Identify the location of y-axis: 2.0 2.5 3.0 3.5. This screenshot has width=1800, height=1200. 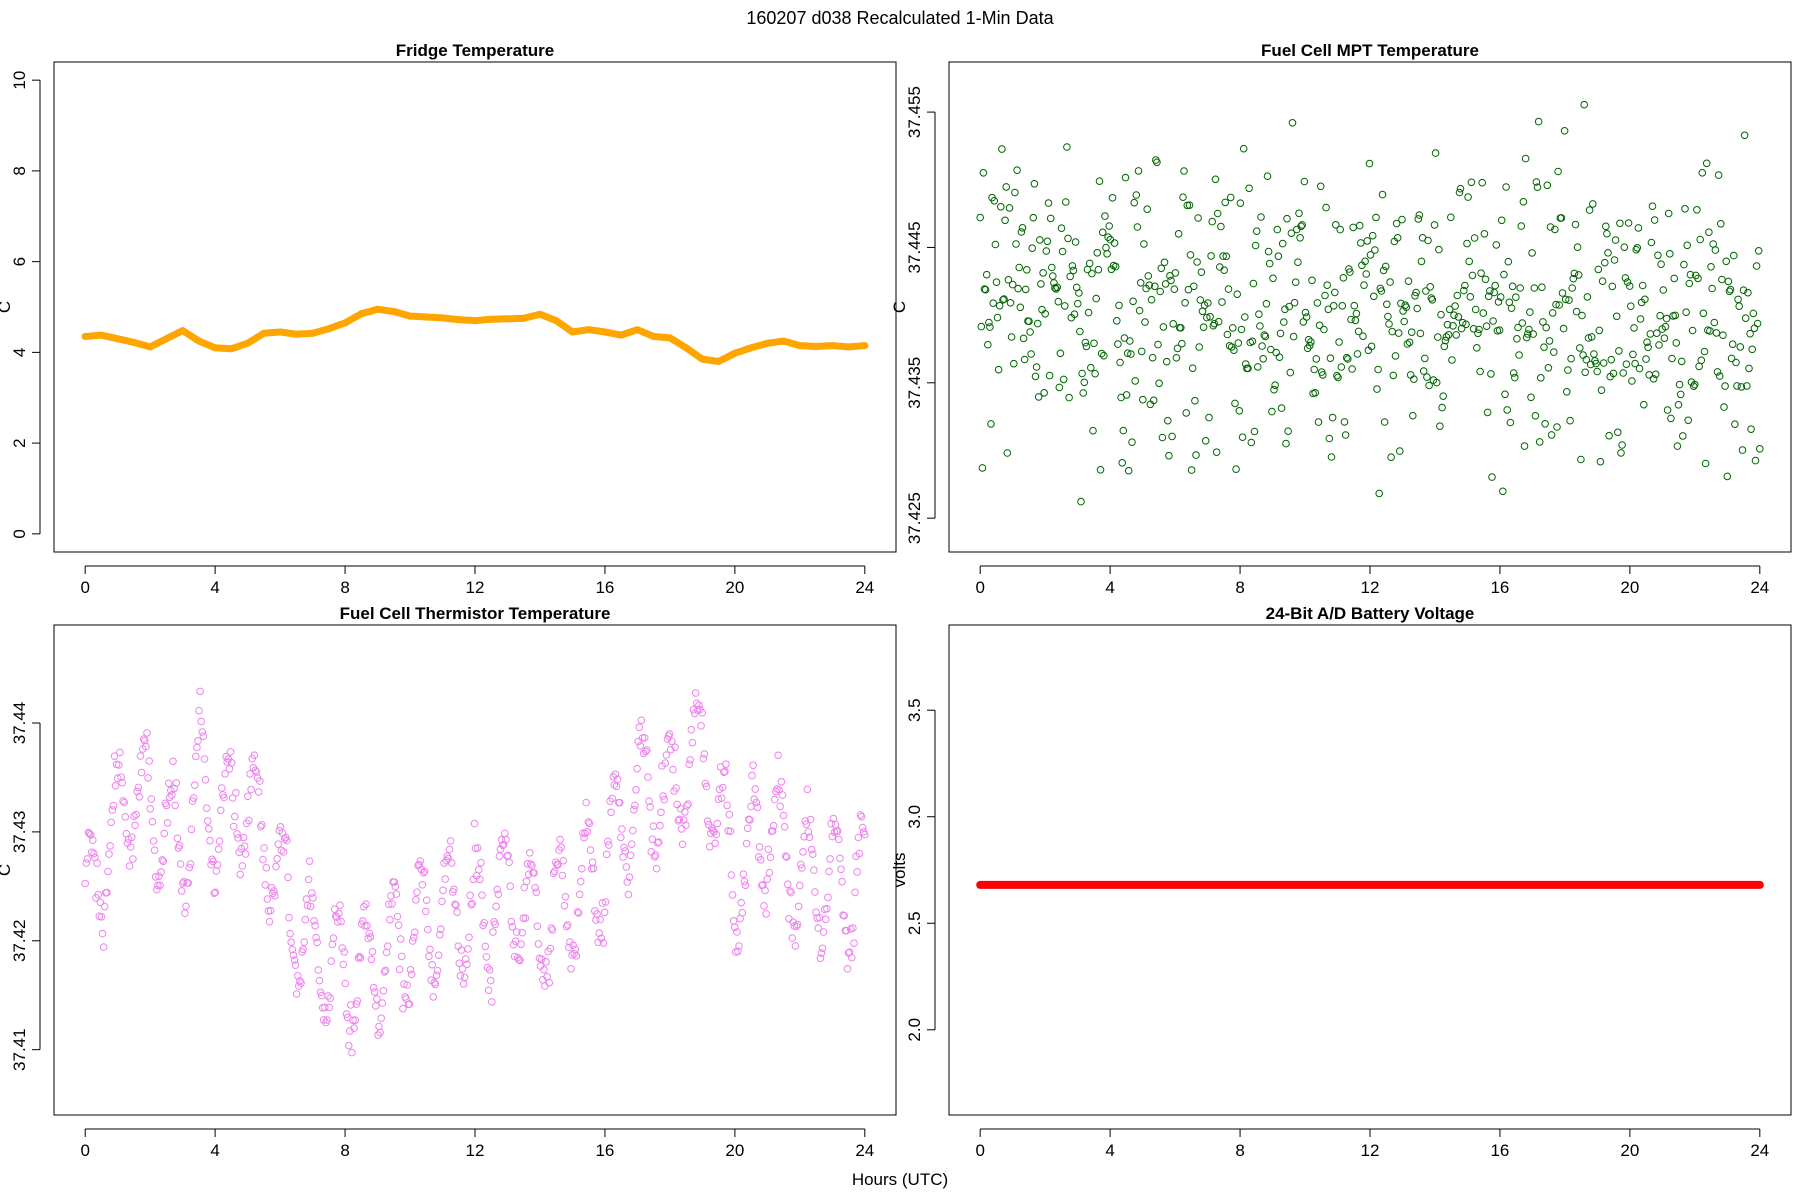
(920, 870).